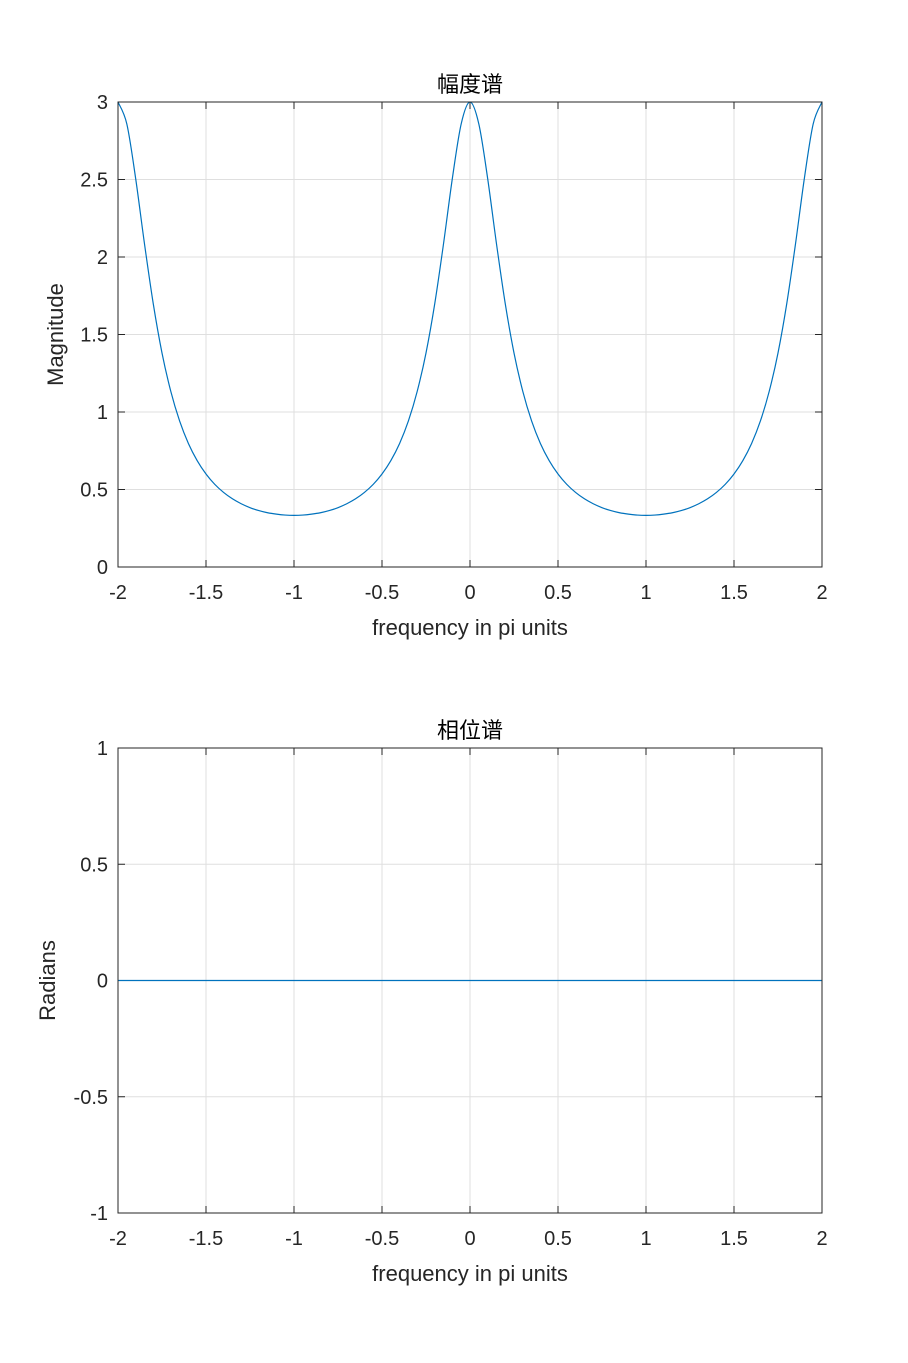 The width and height of the screenshot is (908, 1363). Describe the element at coordinates (470, 85) in the screenshot. I see `chart-title: 幅度谱` at that location.